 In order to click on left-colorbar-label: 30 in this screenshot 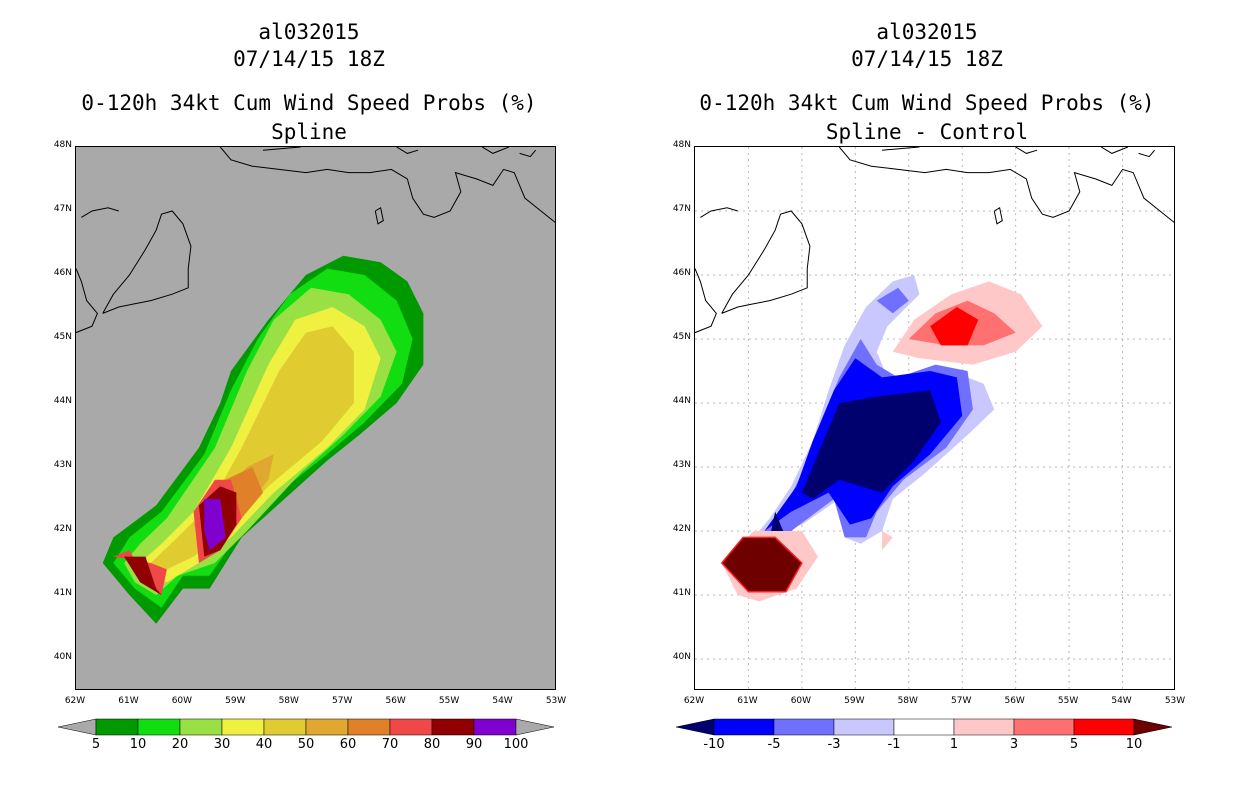, I will do `click(222, 744)`.